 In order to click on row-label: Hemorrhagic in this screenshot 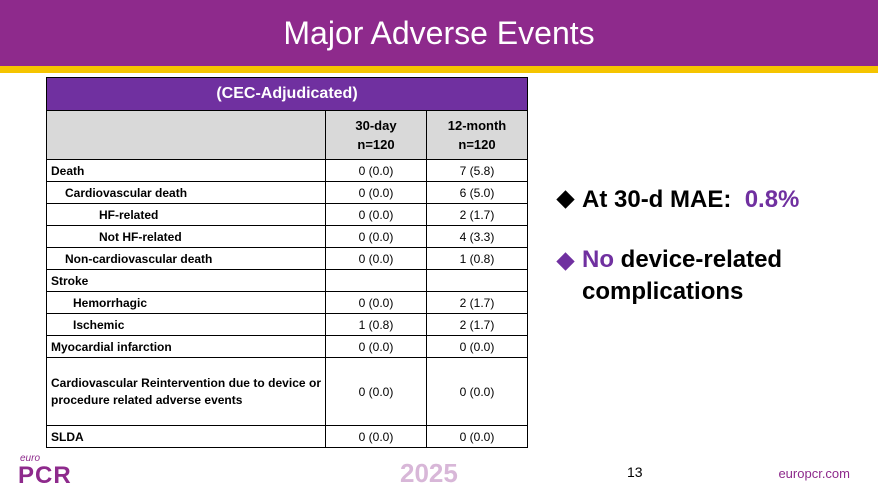, I will do `click(186, 302)`.